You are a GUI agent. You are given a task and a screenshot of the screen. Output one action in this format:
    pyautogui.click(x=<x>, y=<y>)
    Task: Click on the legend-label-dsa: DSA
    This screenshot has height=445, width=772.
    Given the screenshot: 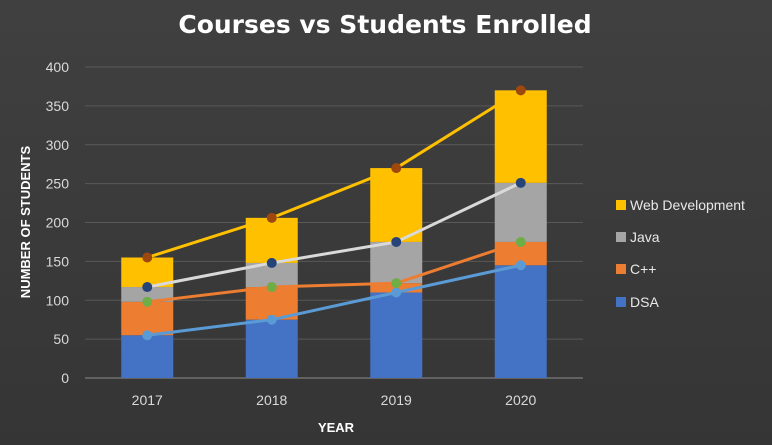 What is the action you would take?
    pyautogui.click(x=644, y=302)
    